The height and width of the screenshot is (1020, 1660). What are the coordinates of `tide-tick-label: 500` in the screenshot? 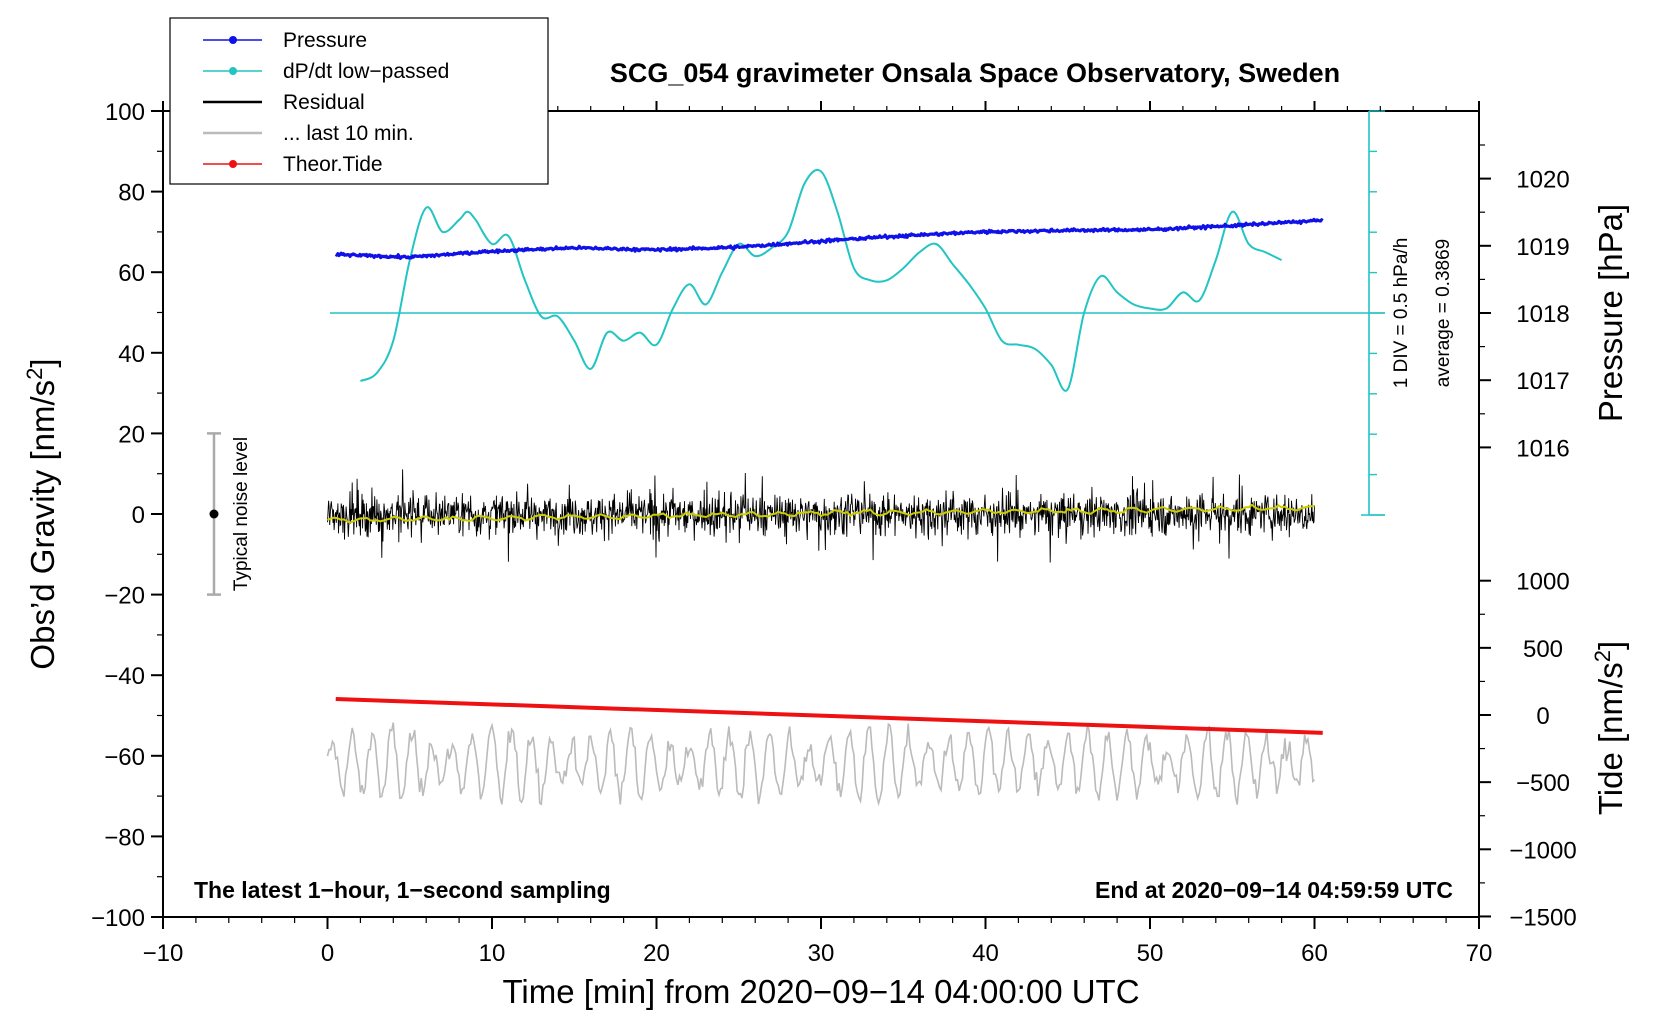 It's located at (1543, 649).